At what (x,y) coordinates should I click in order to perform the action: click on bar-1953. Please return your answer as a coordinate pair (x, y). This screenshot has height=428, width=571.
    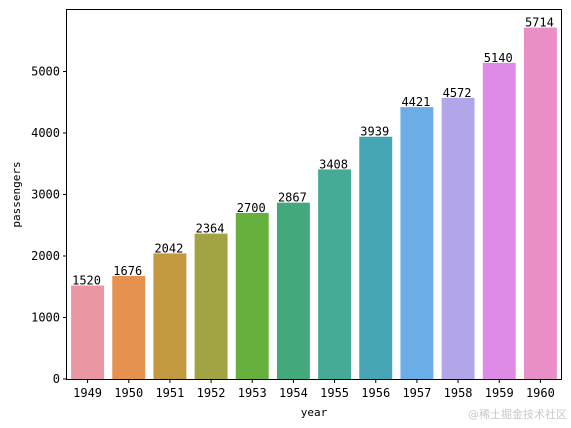
    Looking at the image, I should click on (252, 295).